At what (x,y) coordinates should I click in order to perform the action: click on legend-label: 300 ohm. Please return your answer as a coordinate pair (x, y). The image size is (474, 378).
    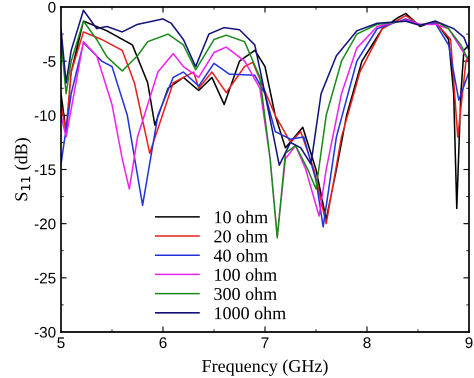
    Looking at the image, I should click on (245, 293).